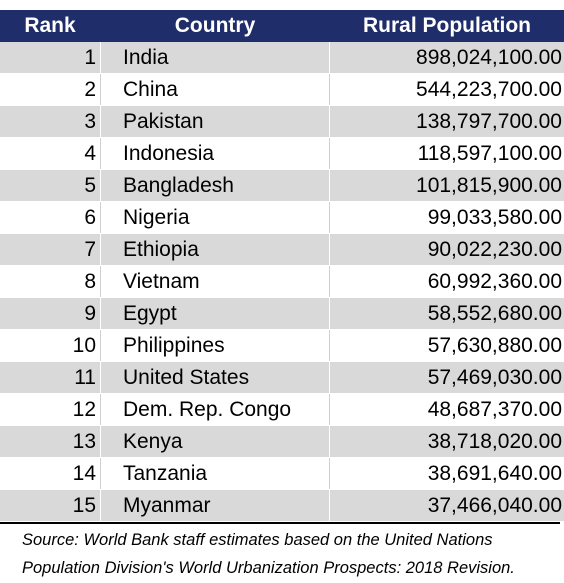 This screenshot has width=564, height=583. Describe the element at coordinates (489, 185) in the screenshot. I see `cell-rural-population: 101,815,900.00` at that location.